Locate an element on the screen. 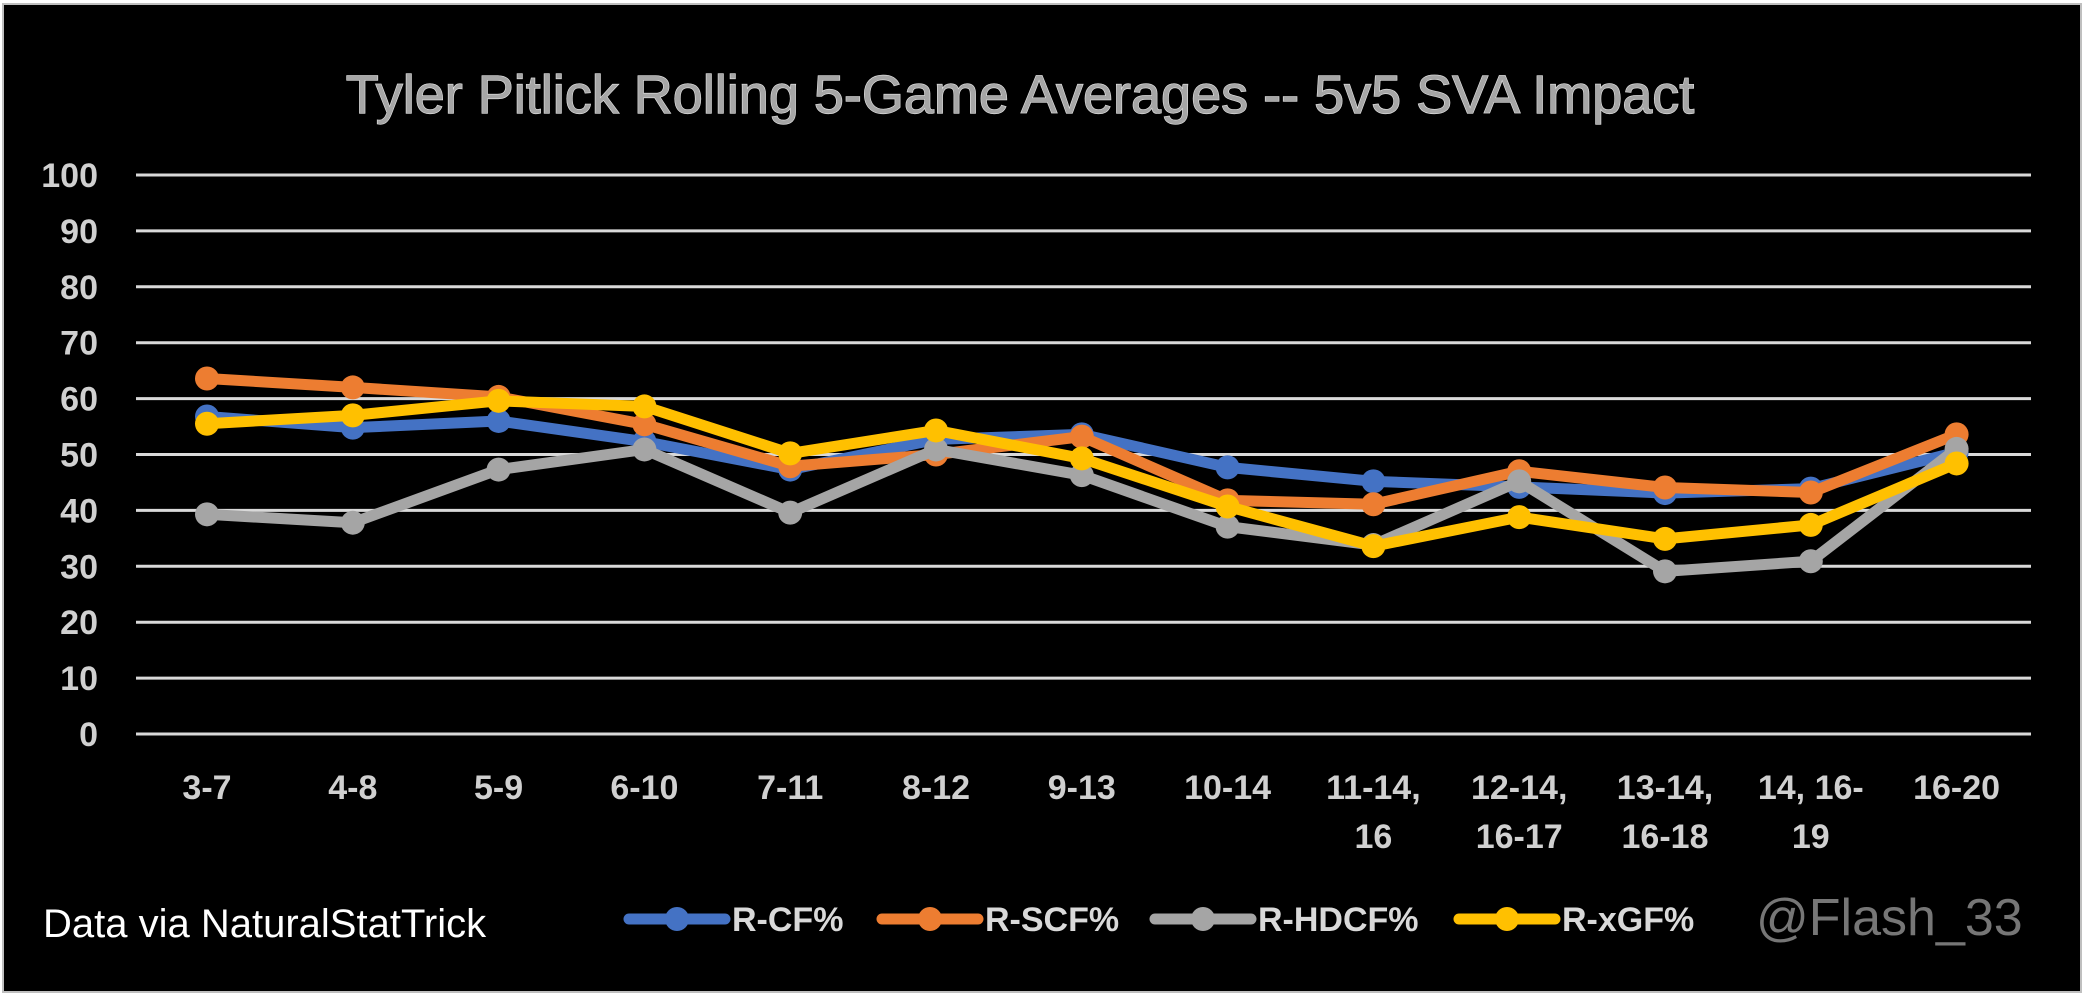 The image size is (2090, 1003). y-tick-label: 10 is located at coordinates (79, 679).